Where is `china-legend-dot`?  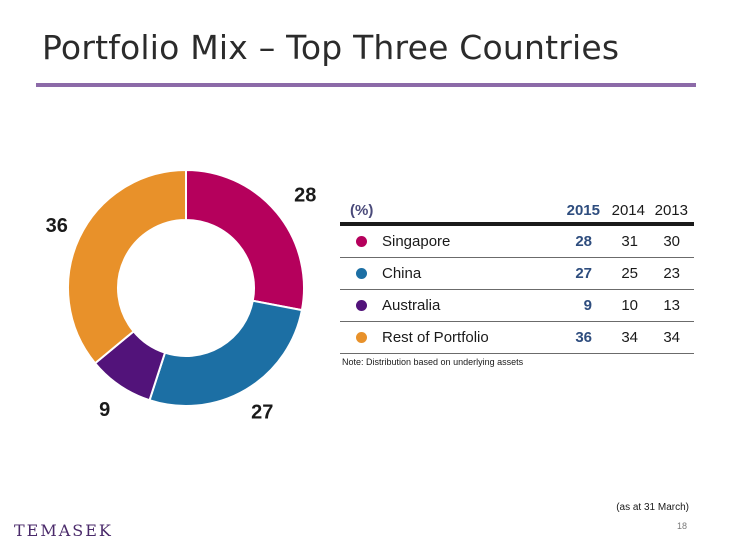 china-legend-dot is located at coordinates (361, 273).